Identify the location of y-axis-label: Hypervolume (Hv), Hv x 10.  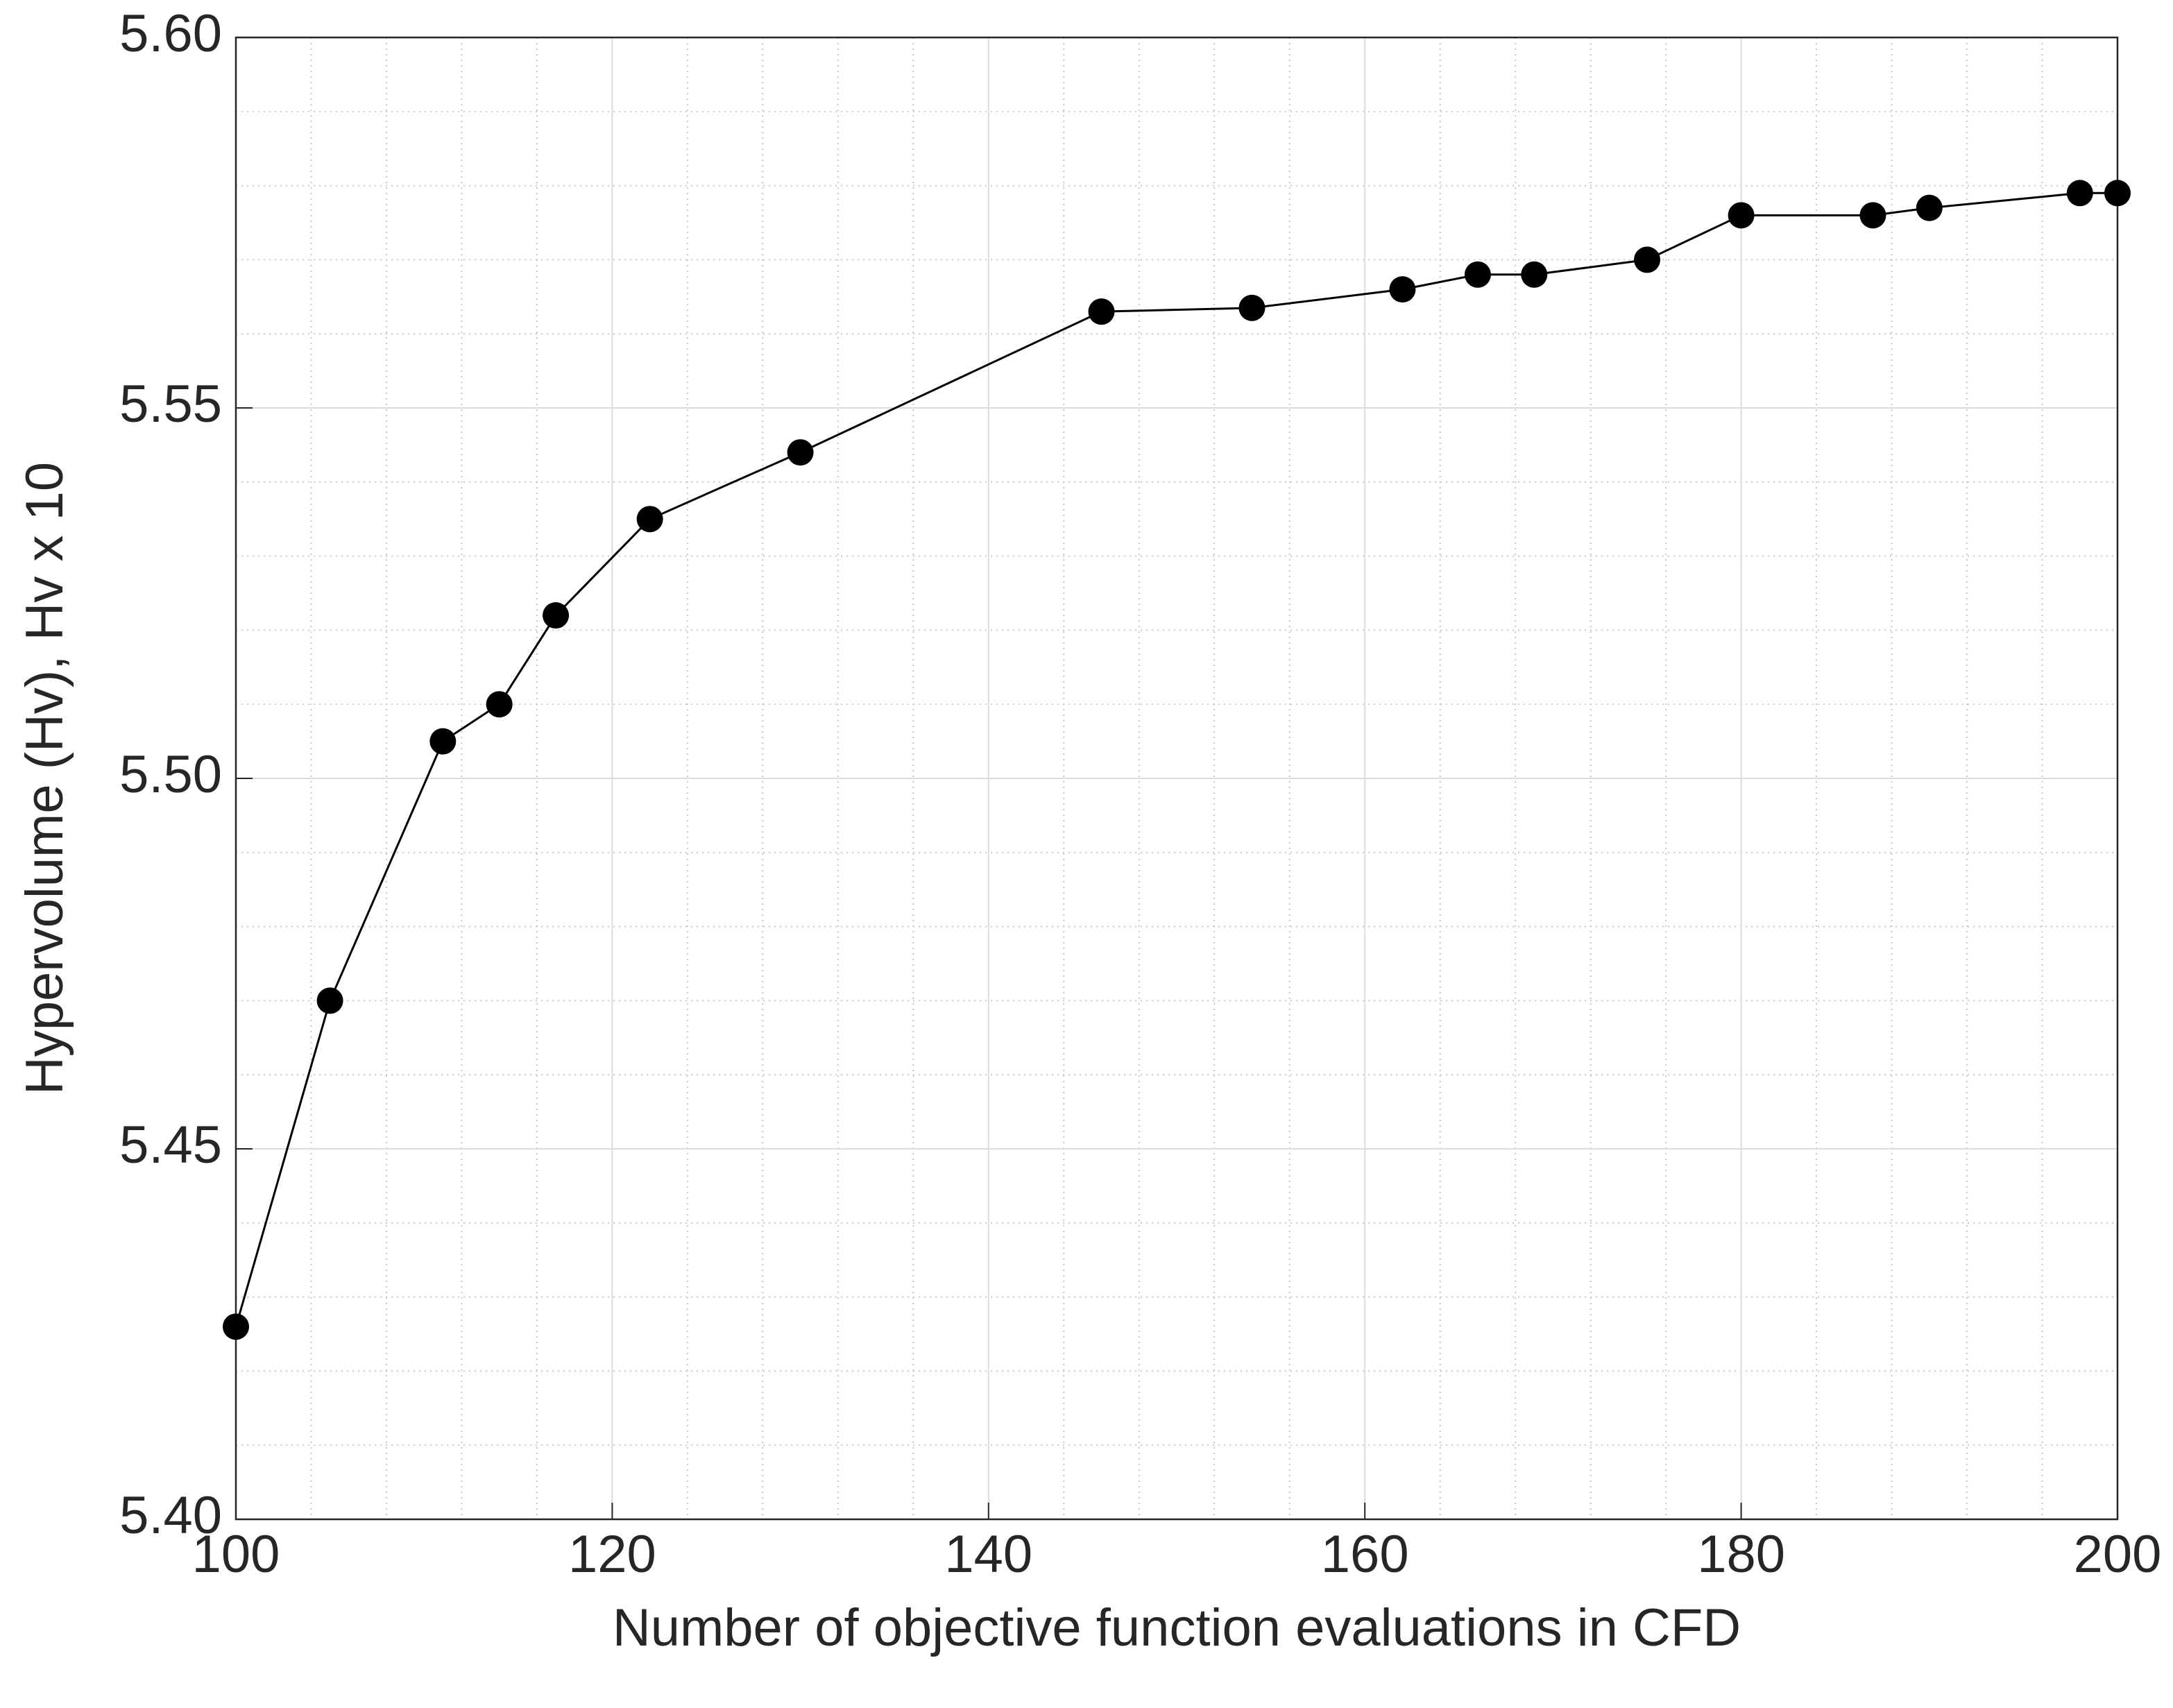
(45, 778).